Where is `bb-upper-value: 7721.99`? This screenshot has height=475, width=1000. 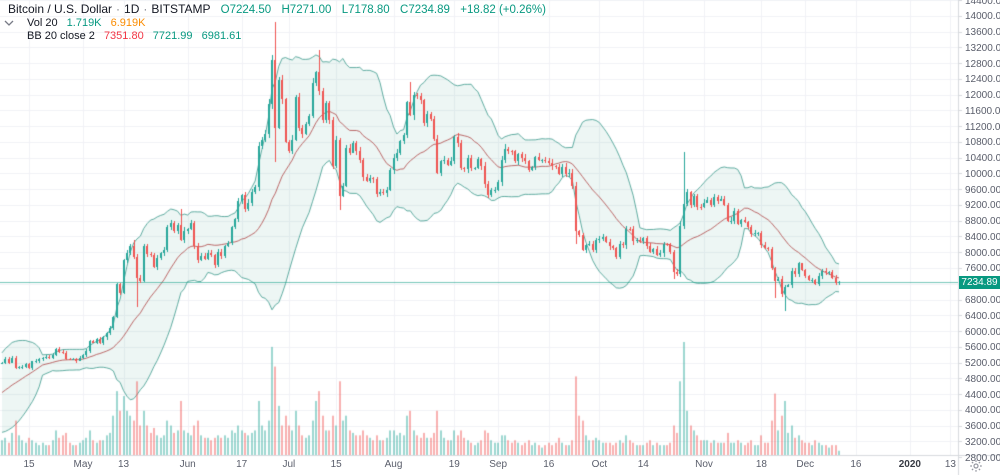
bb-upper-value: 7721.99 is located at coordinates (172, 36).